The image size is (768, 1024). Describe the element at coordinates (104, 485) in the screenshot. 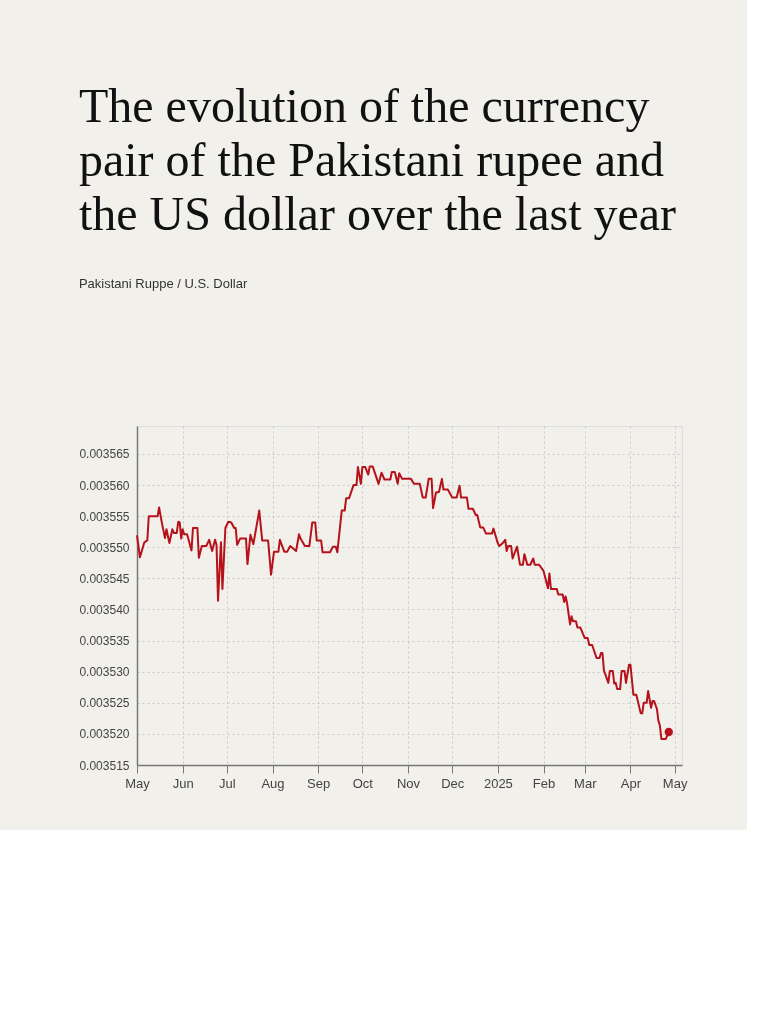

I see `y-tick-label: 0.003560` at that location.